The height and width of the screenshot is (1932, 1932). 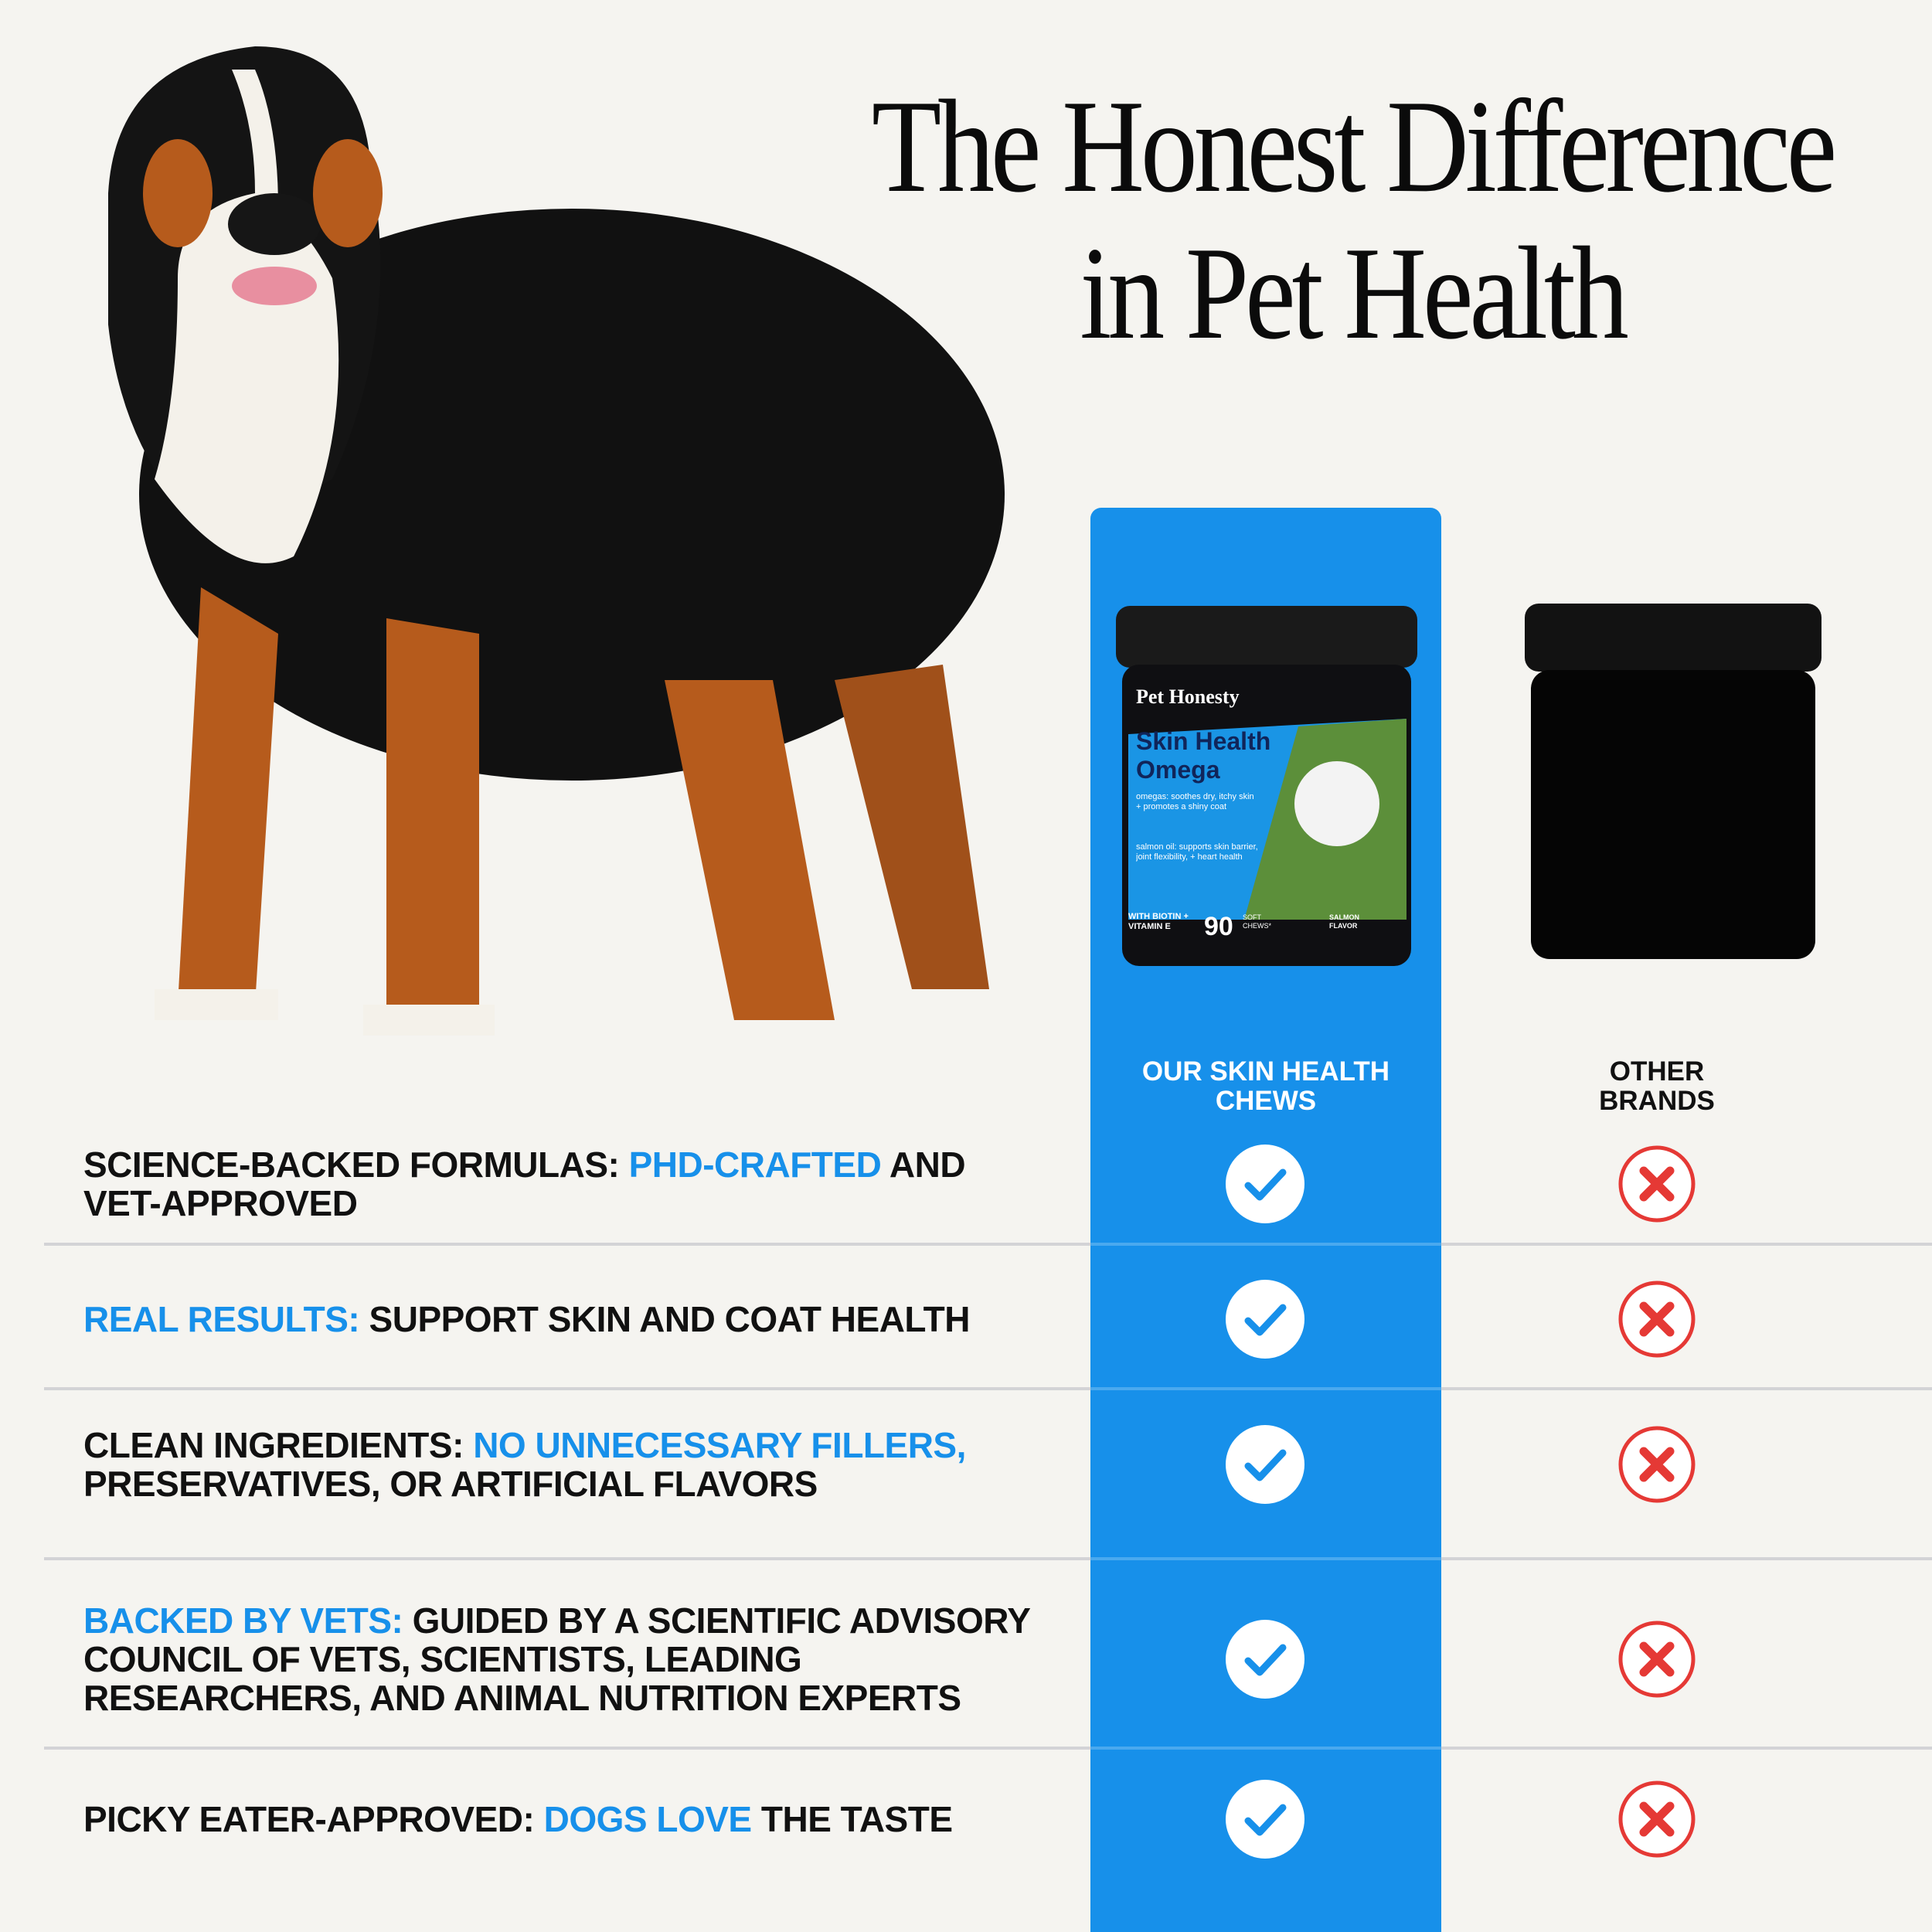 What do you see at coordinates (1257, 921) in the screenshot?
I see `count-unit: SOFT CHEWS*` at bounding box center [1257, 921].